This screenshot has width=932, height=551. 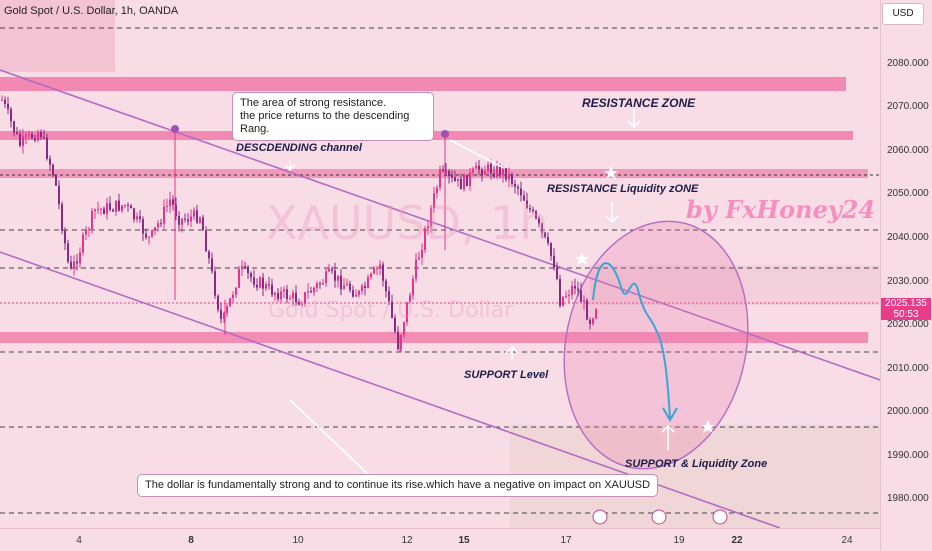 I want to click on x-tick: 10, so click(x=298, y=540).